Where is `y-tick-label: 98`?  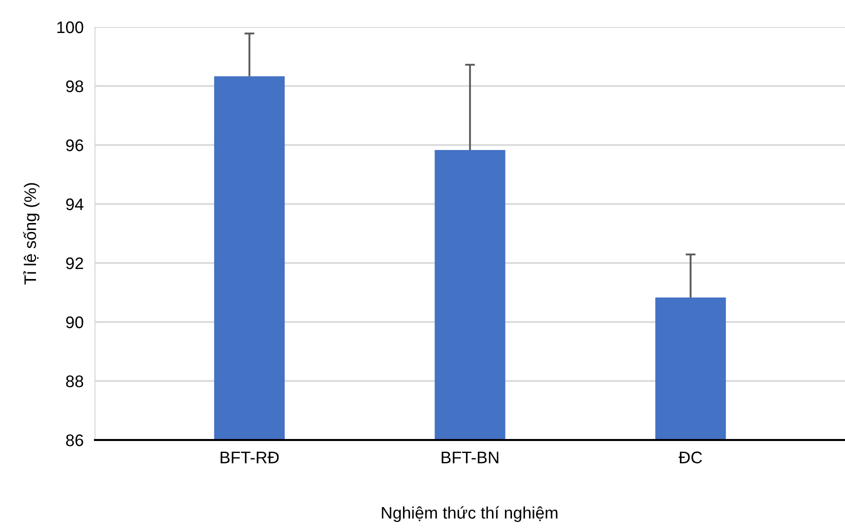 y-tick-label: 98 is located at coordinates (75, 86).